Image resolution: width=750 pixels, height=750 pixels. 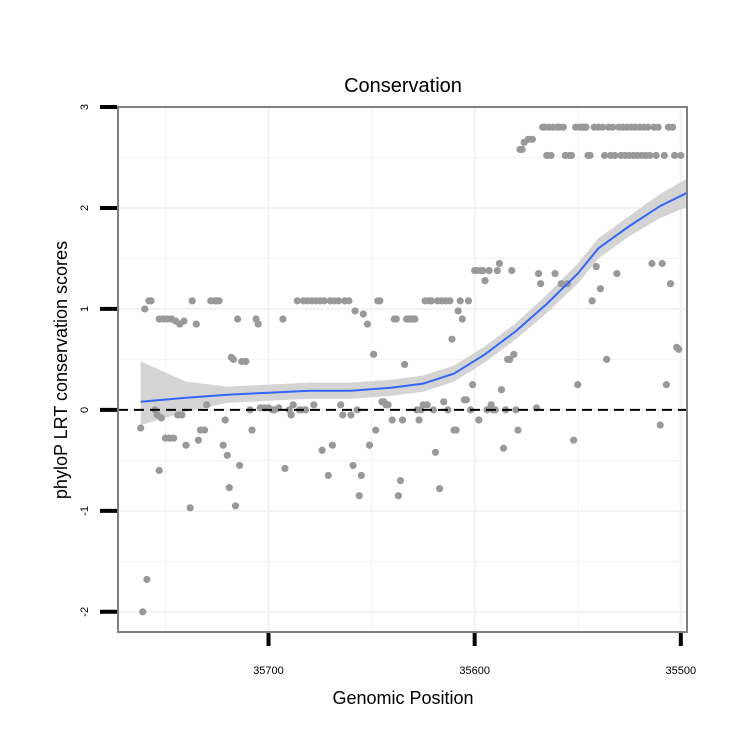 I want to click on y-axis-tick-label: 2, so click(x=85, y=208).